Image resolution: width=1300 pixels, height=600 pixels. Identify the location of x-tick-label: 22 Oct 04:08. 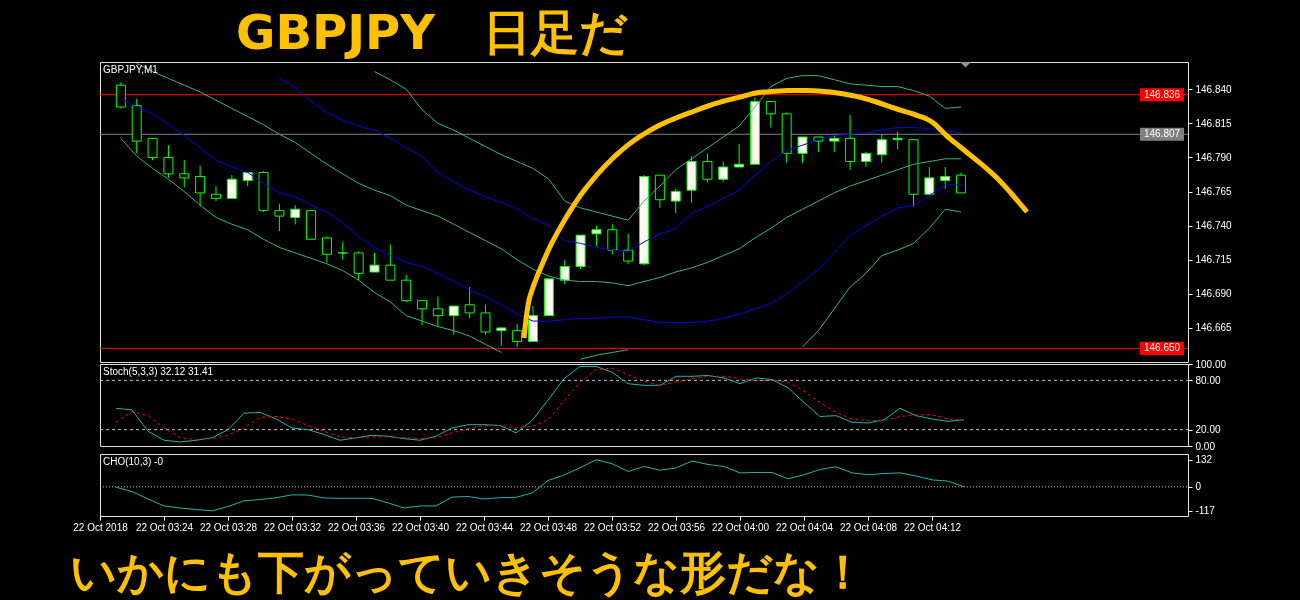
(868, 527).